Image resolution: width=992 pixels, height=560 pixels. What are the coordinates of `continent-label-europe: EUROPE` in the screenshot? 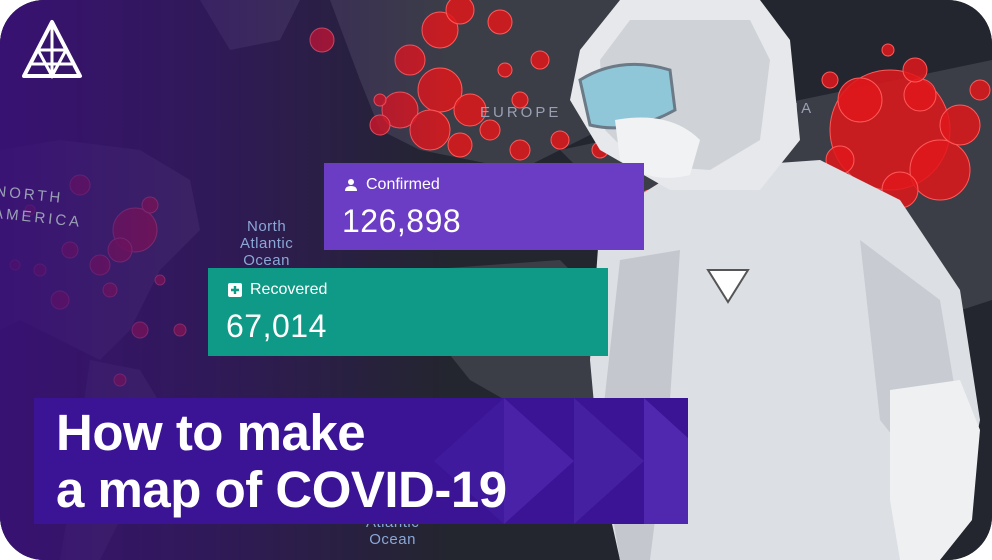 It's located at (521, 112).